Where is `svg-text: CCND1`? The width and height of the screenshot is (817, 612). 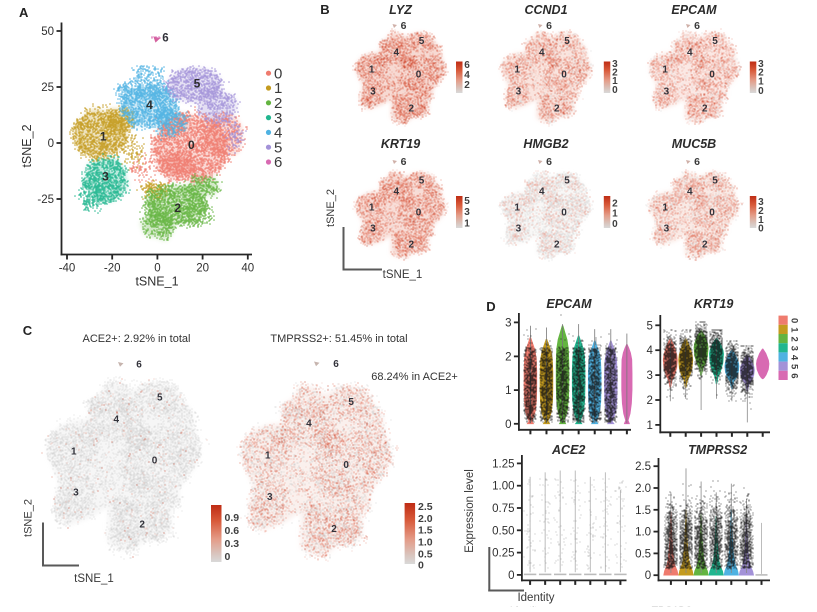 svg-text: CCND1 is located at coordinates (545, 10).